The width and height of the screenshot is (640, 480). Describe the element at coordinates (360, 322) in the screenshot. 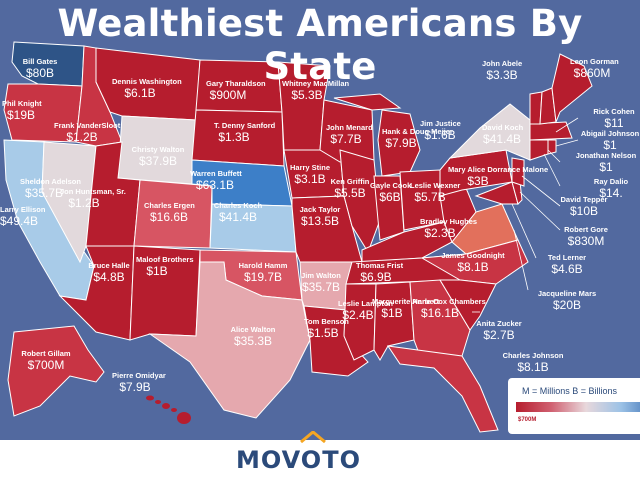

I see `state-mississippi` at that location.